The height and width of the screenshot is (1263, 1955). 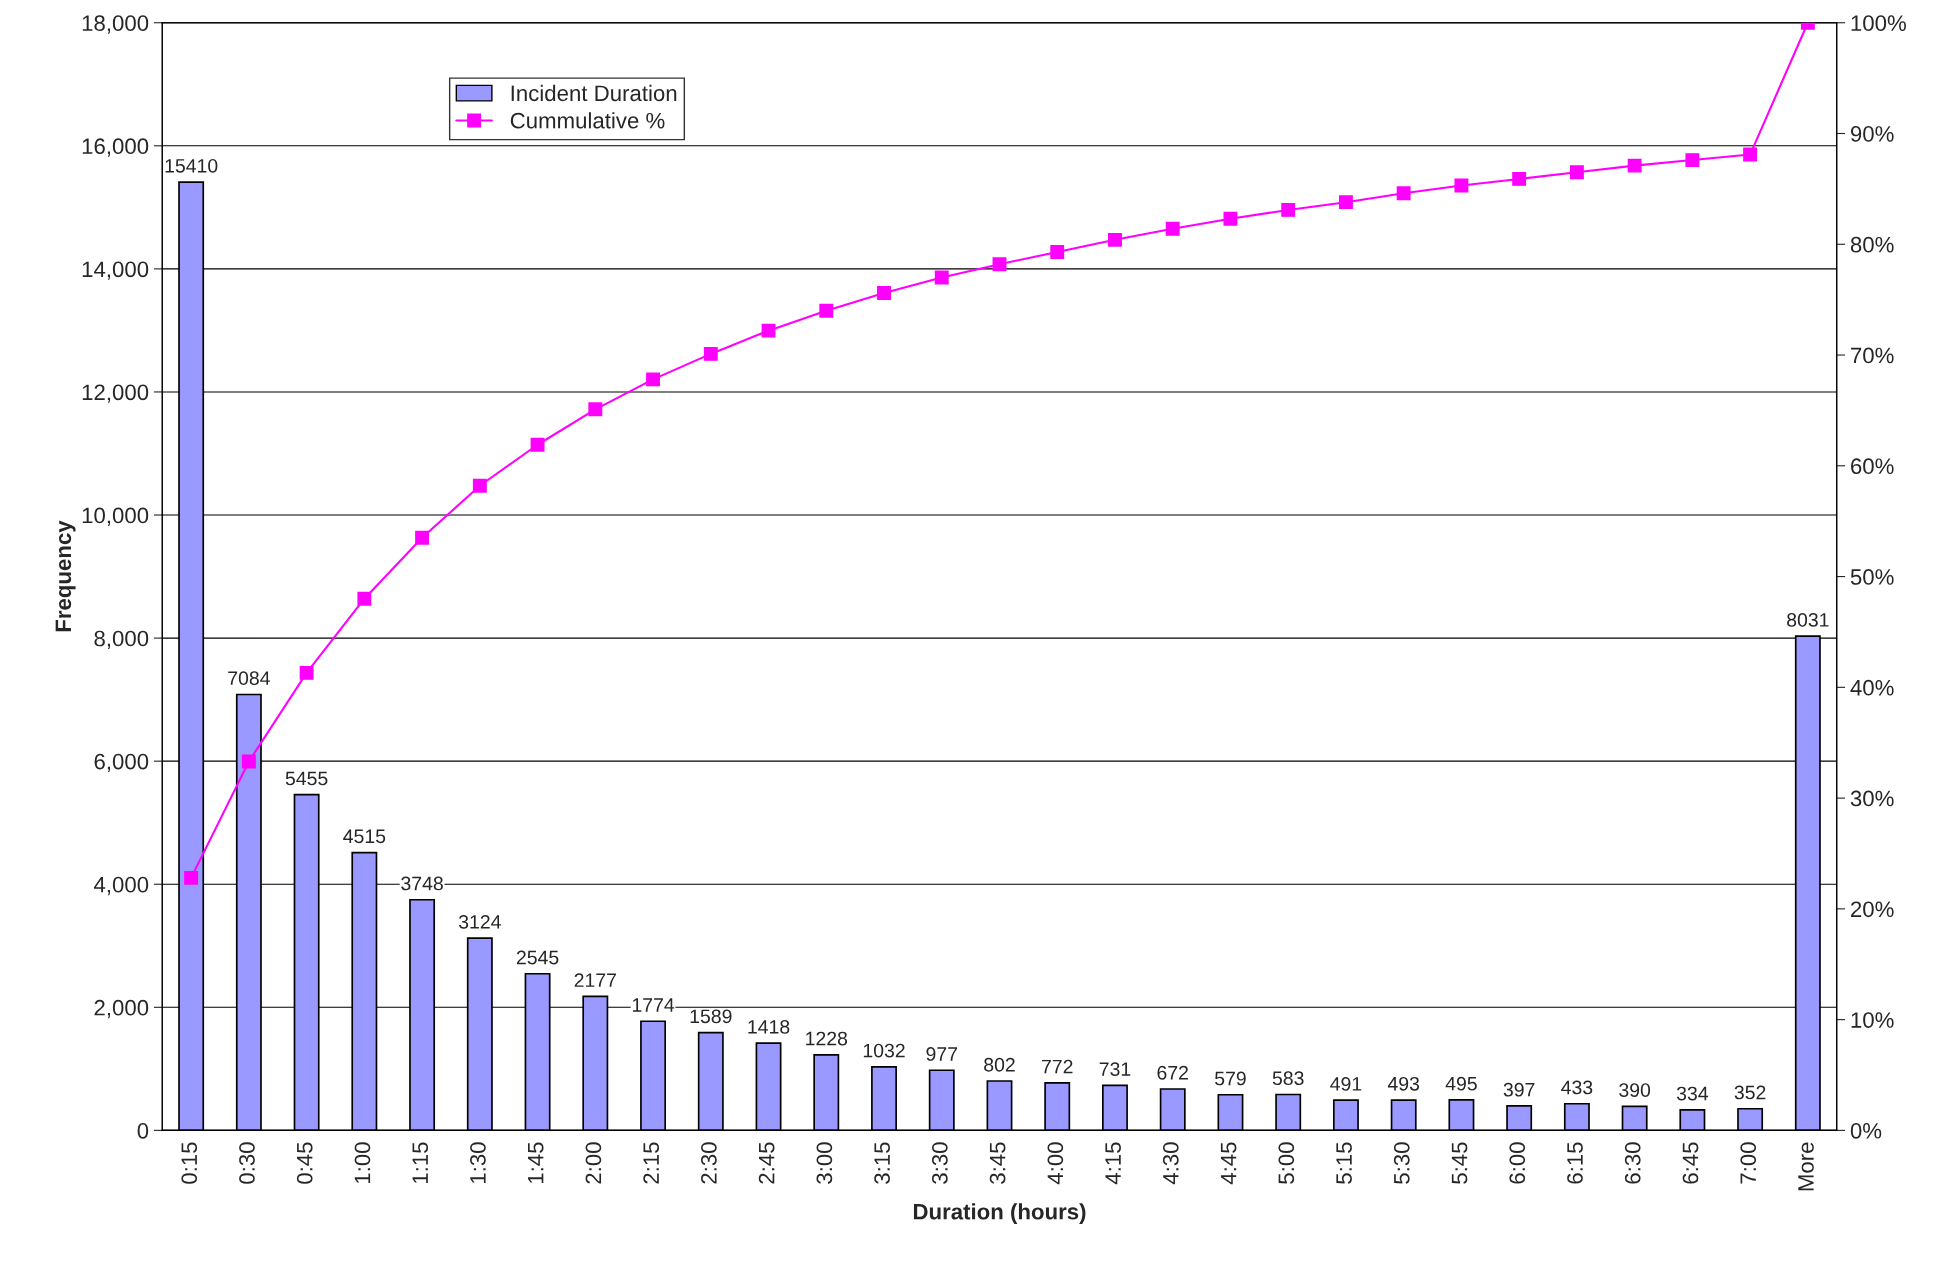 What do you see at coordinates (121, 886) in the screenshot?
I see `y-tick-label: 4,000` at bounding box center [121, 886].